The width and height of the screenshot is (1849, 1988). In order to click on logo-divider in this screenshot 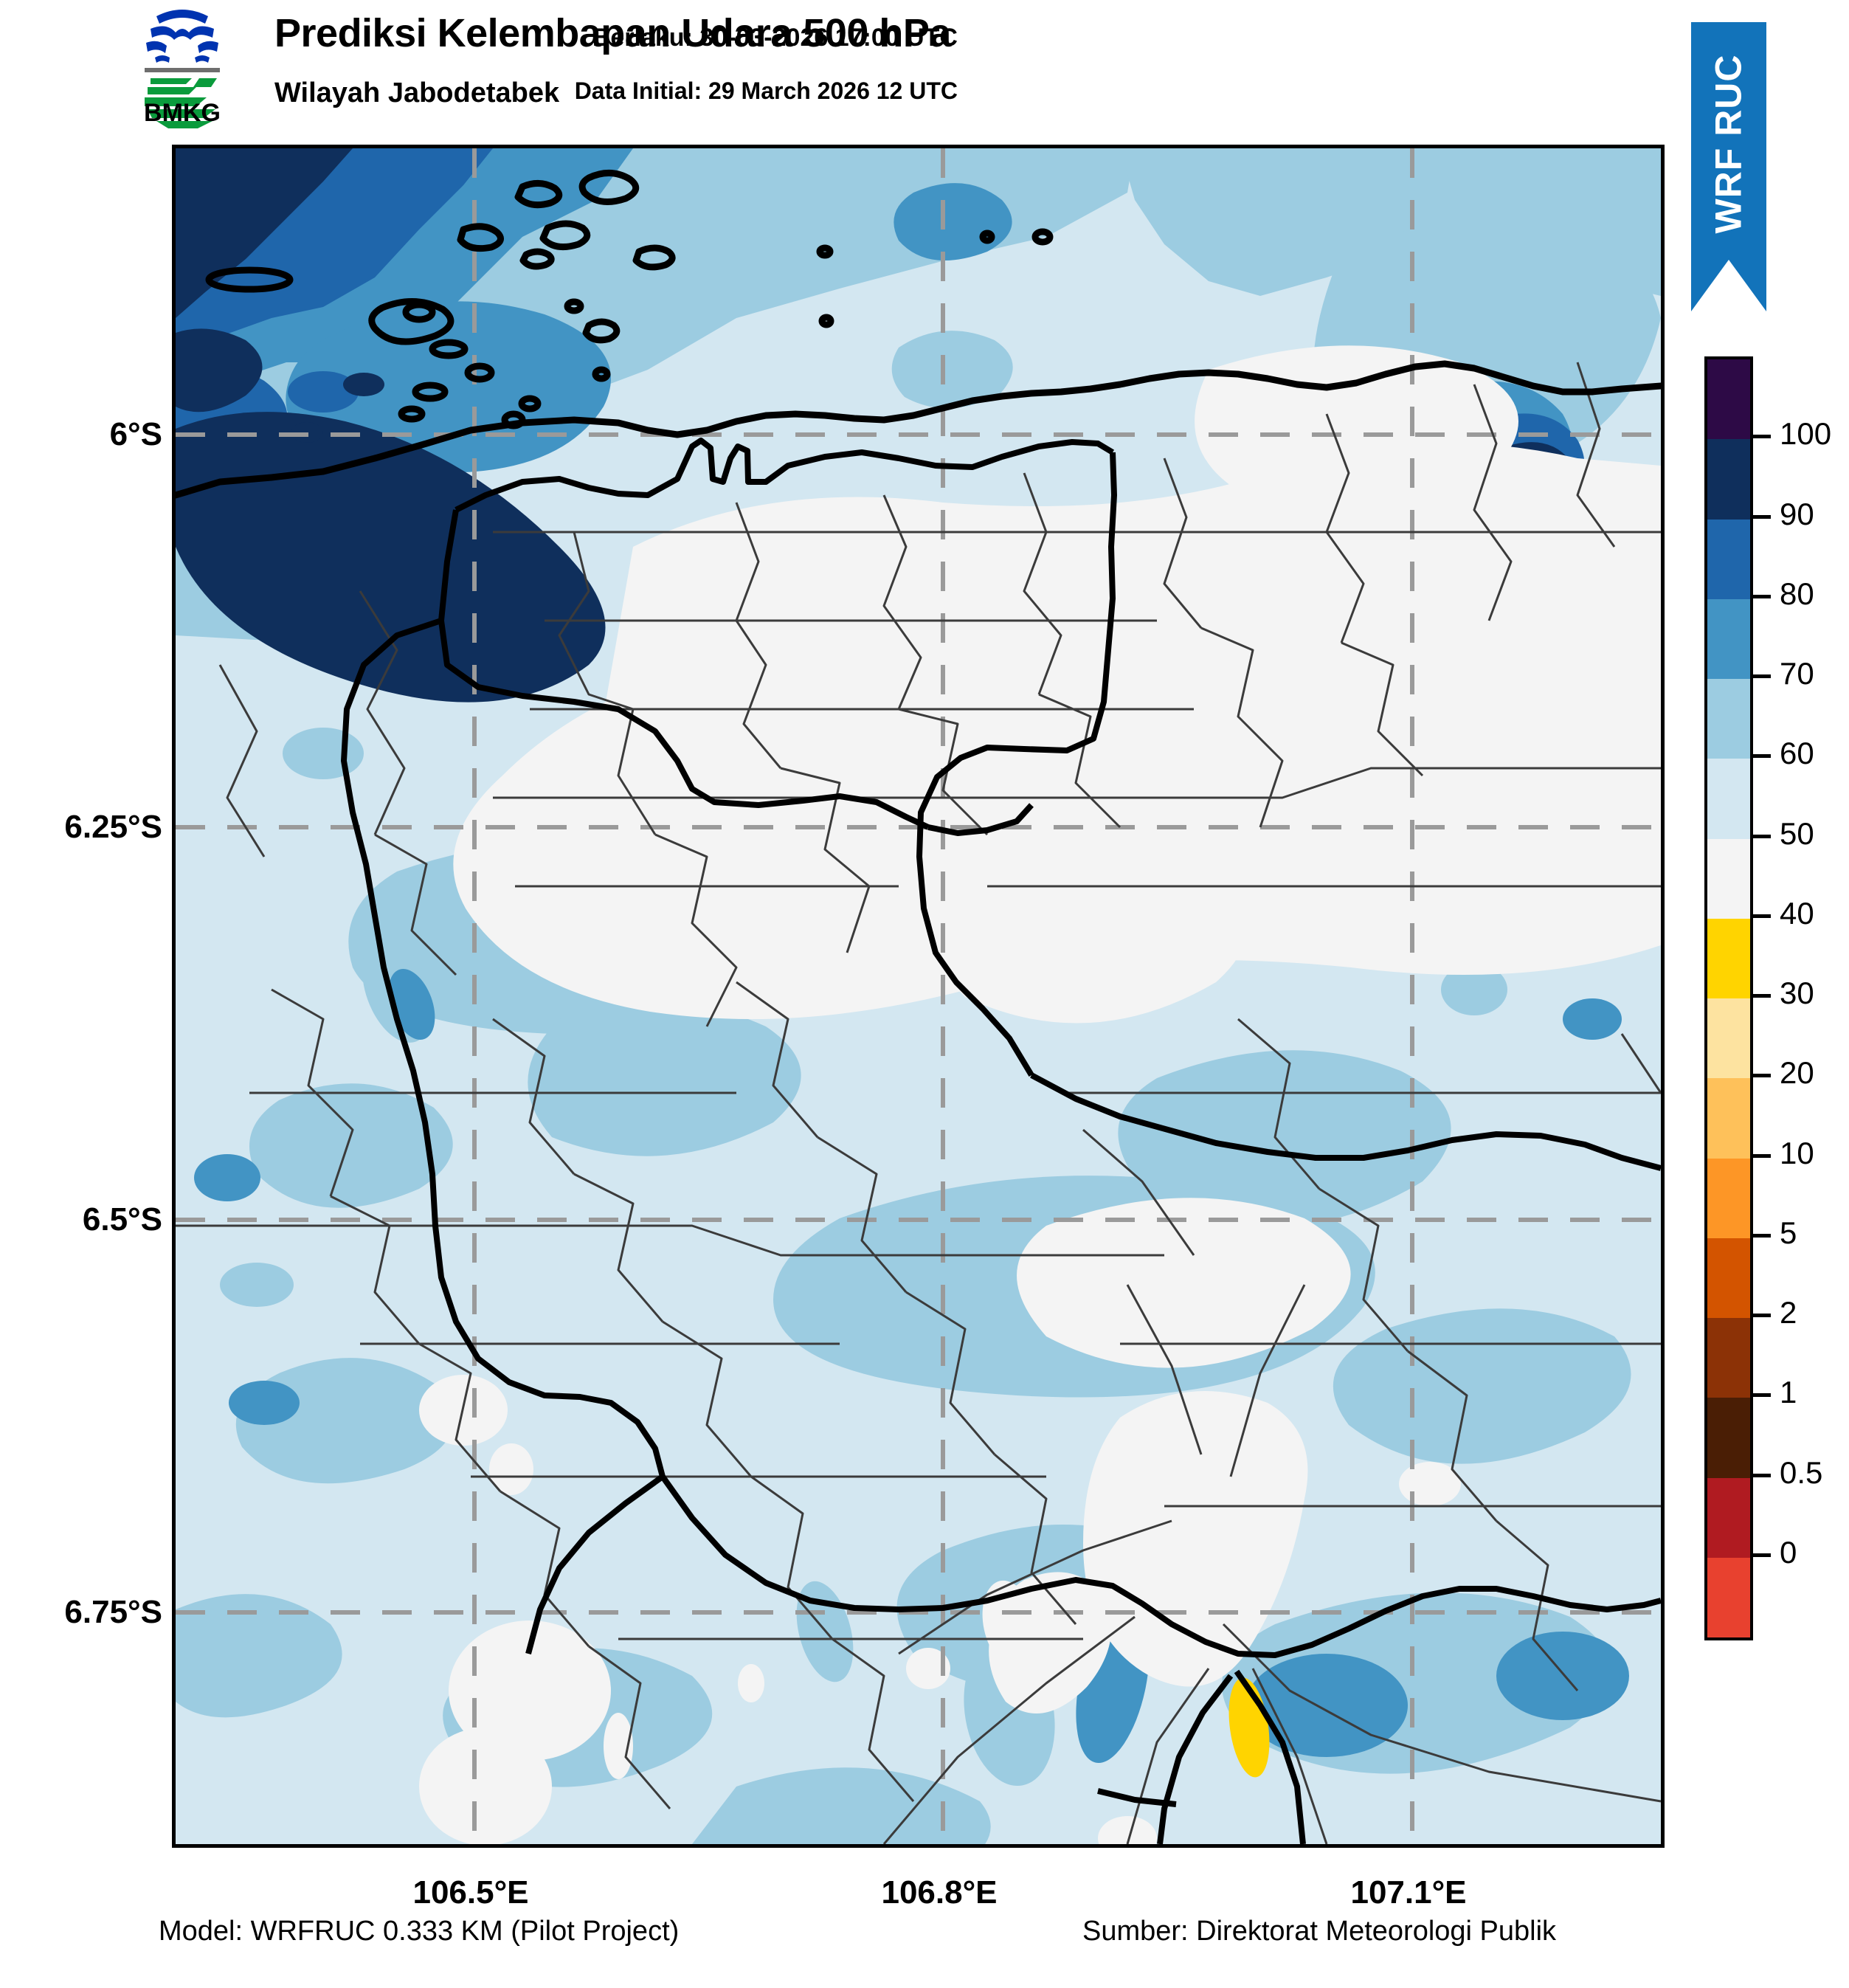, I will do `click(182, 70)`.